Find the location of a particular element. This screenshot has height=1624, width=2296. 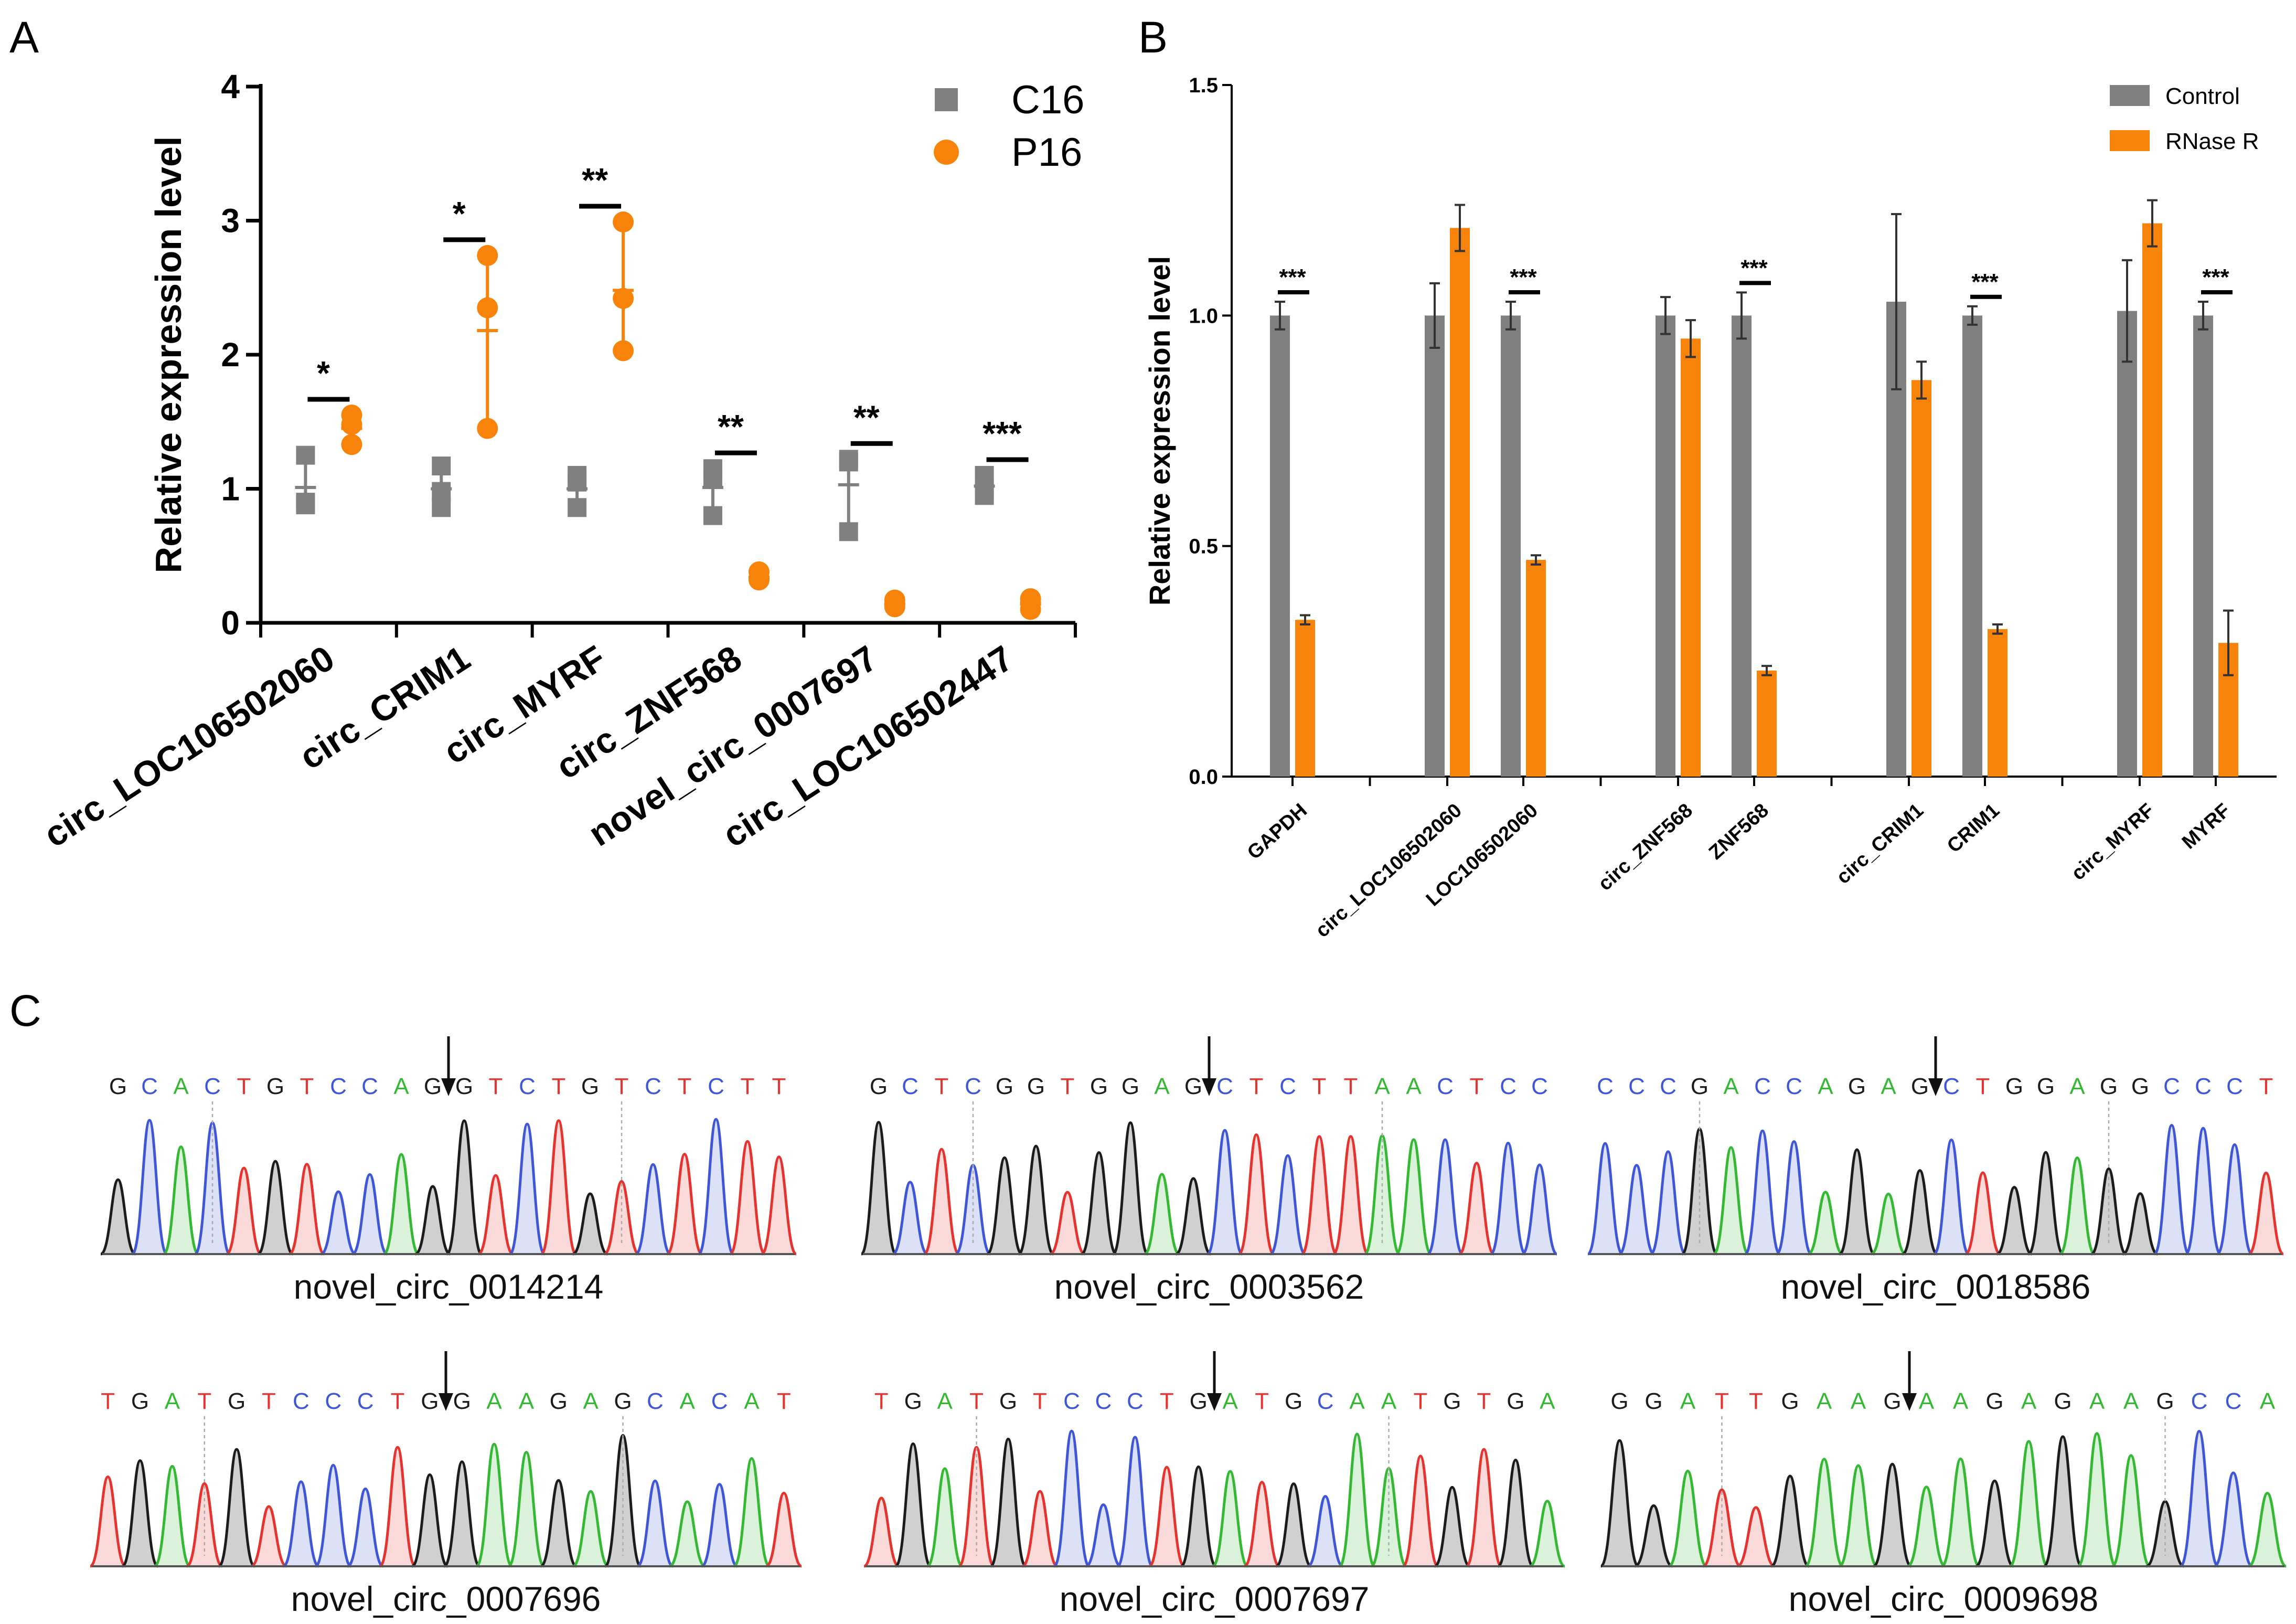

legend-label: C16 is located at coordinates (1047, 100).